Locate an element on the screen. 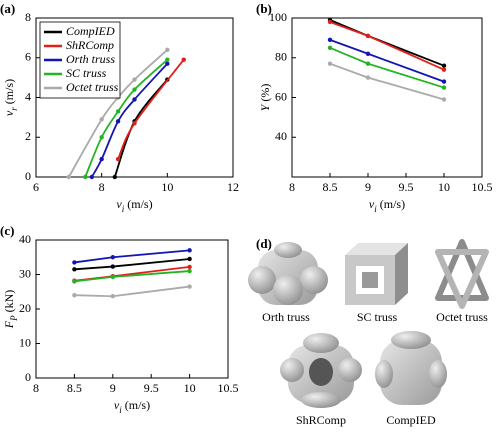 The image size is (500, 437). panel-label: (b) is located at coordinates (264, 8).